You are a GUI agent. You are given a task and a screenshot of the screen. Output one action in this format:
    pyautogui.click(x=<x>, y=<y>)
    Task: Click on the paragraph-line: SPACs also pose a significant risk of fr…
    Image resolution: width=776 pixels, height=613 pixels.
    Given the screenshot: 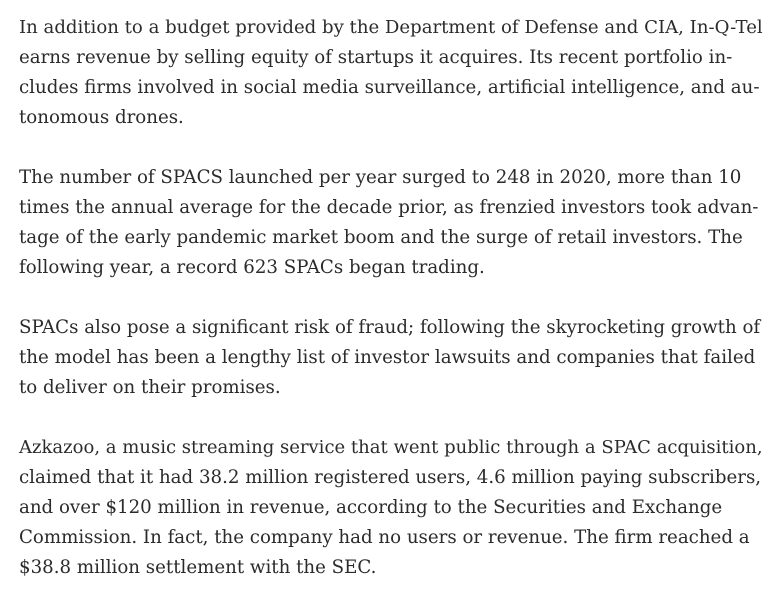 What is the action you would take?
    pyautogui.click(x=390, y=327)
    